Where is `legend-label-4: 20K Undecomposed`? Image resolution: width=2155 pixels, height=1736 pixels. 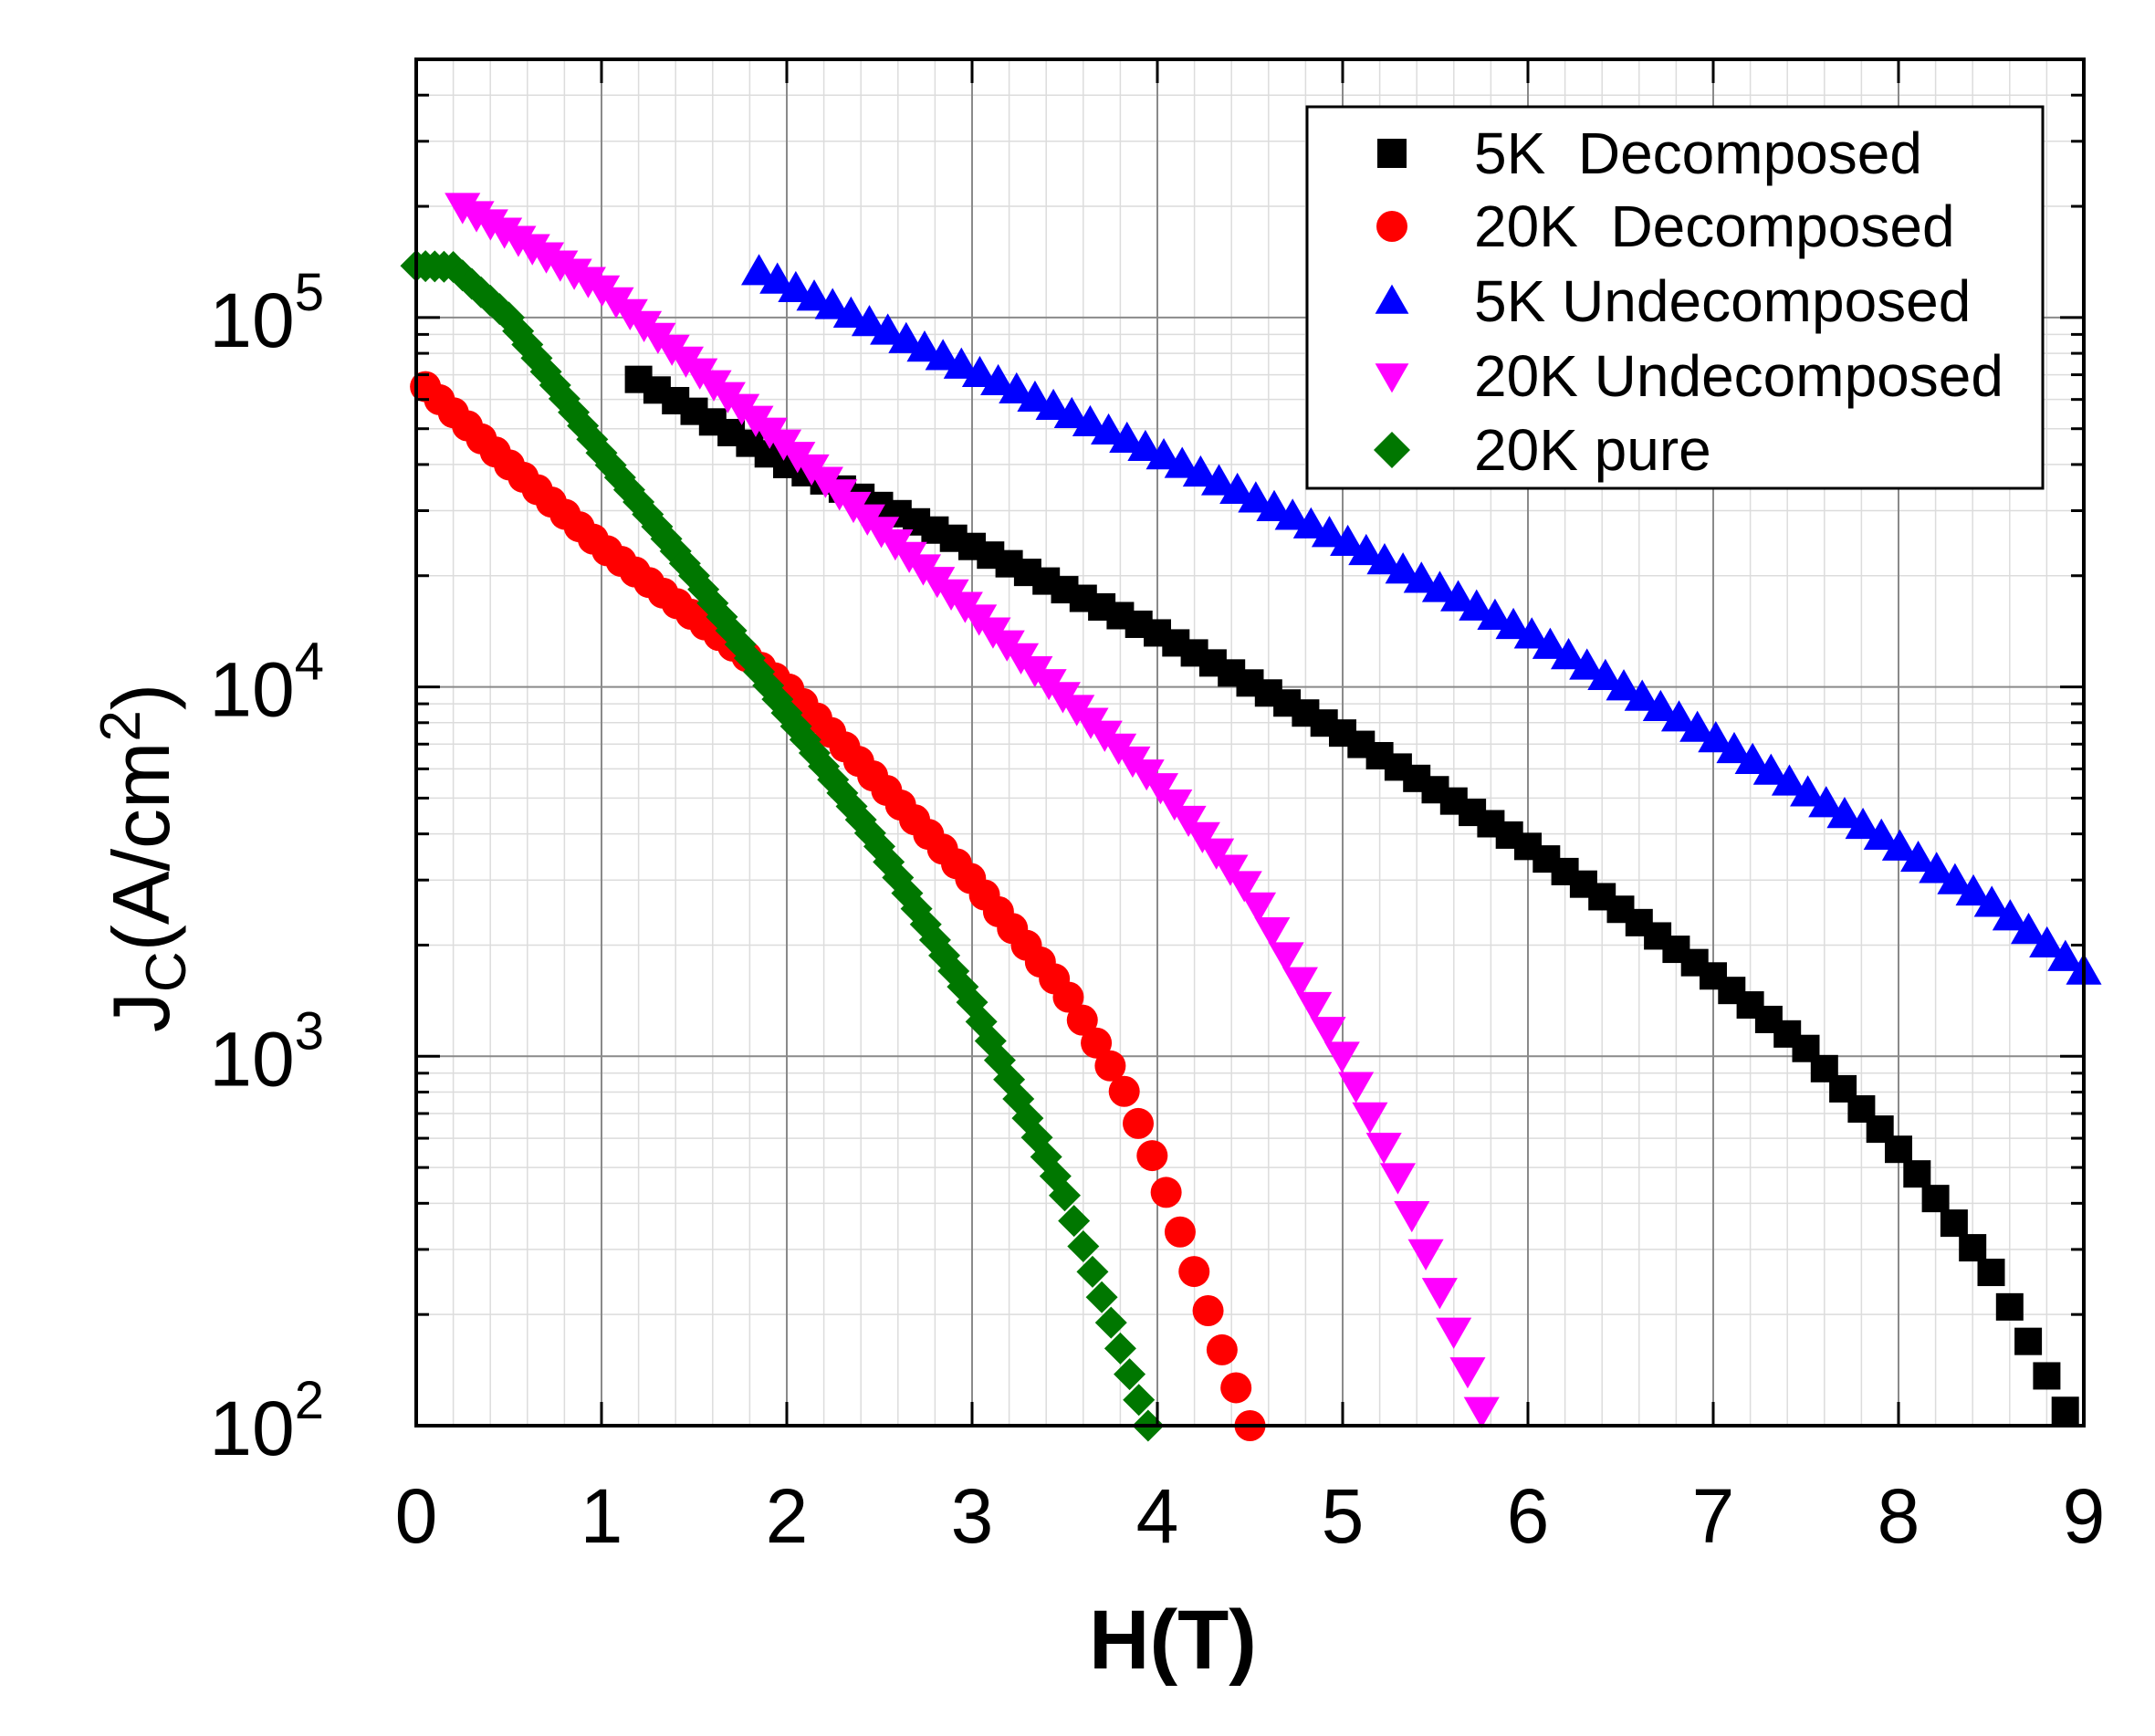 legend-label-4: 20K Undecomposed is located at coordinates (1738, 376).